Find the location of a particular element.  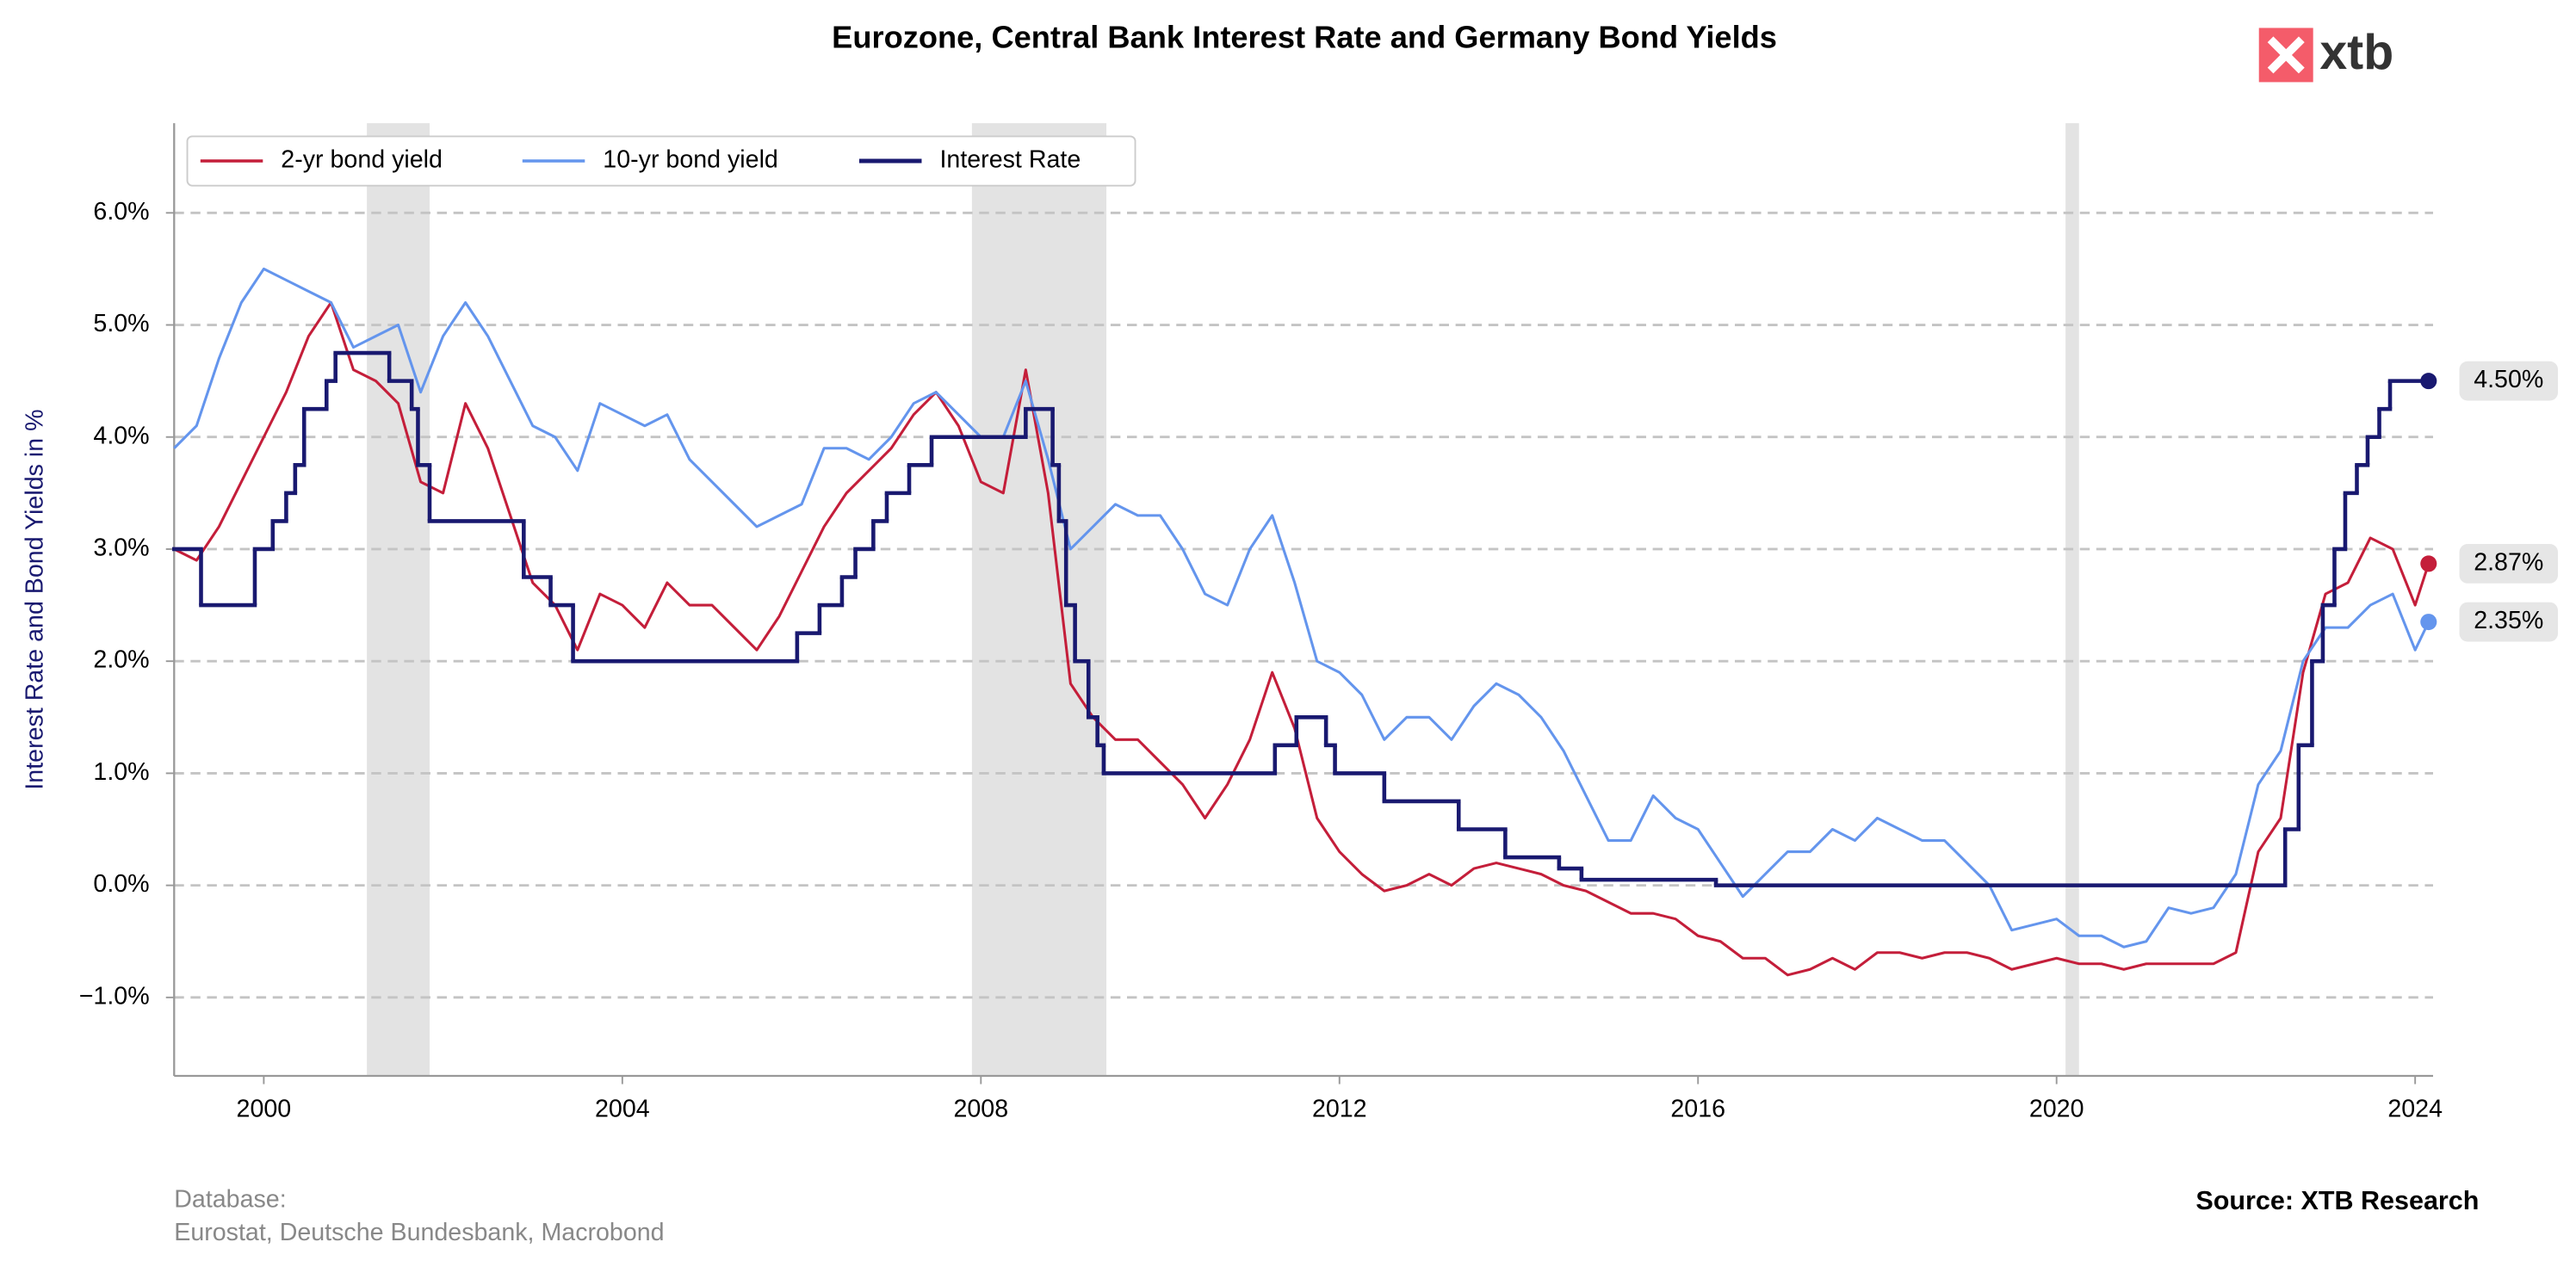

legend-label: 10-yr bond yield is located at coordinates (690, 160).